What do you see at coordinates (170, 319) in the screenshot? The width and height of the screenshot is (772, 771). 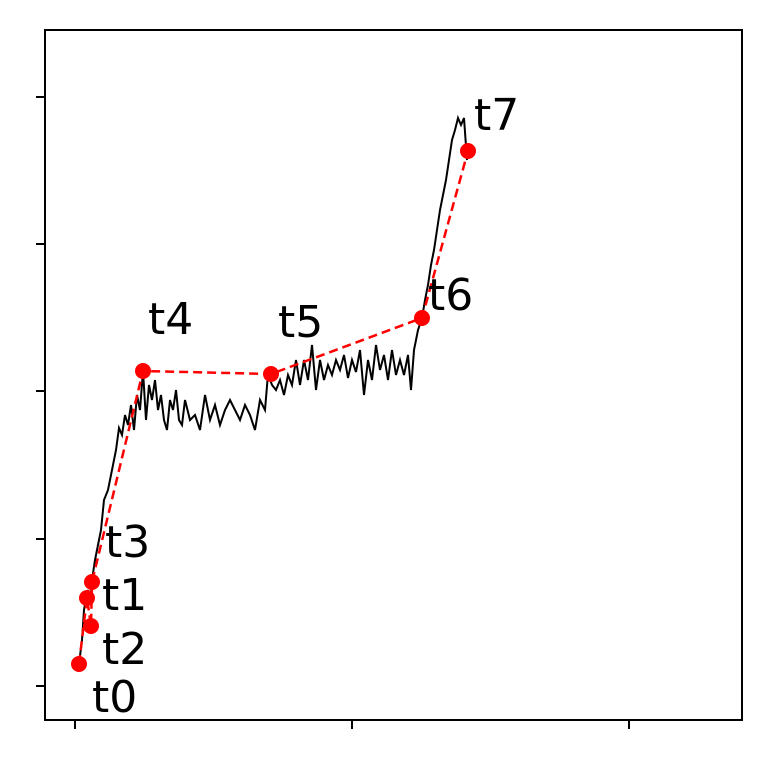 I see `point-label: t4` at bounding box center [170, 319].